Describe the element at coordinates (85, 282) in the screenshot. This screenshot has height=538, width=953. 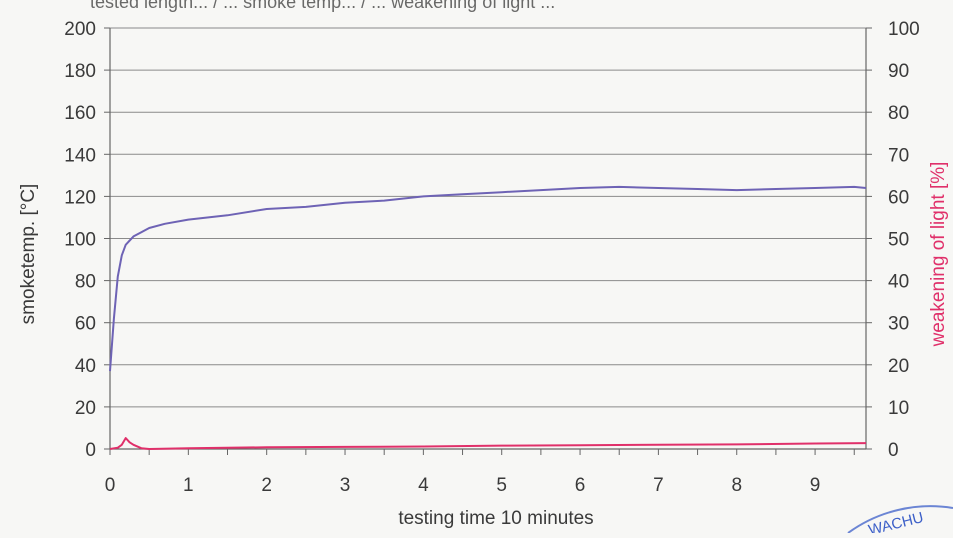
I see `left-tick-label: 80` at that location.